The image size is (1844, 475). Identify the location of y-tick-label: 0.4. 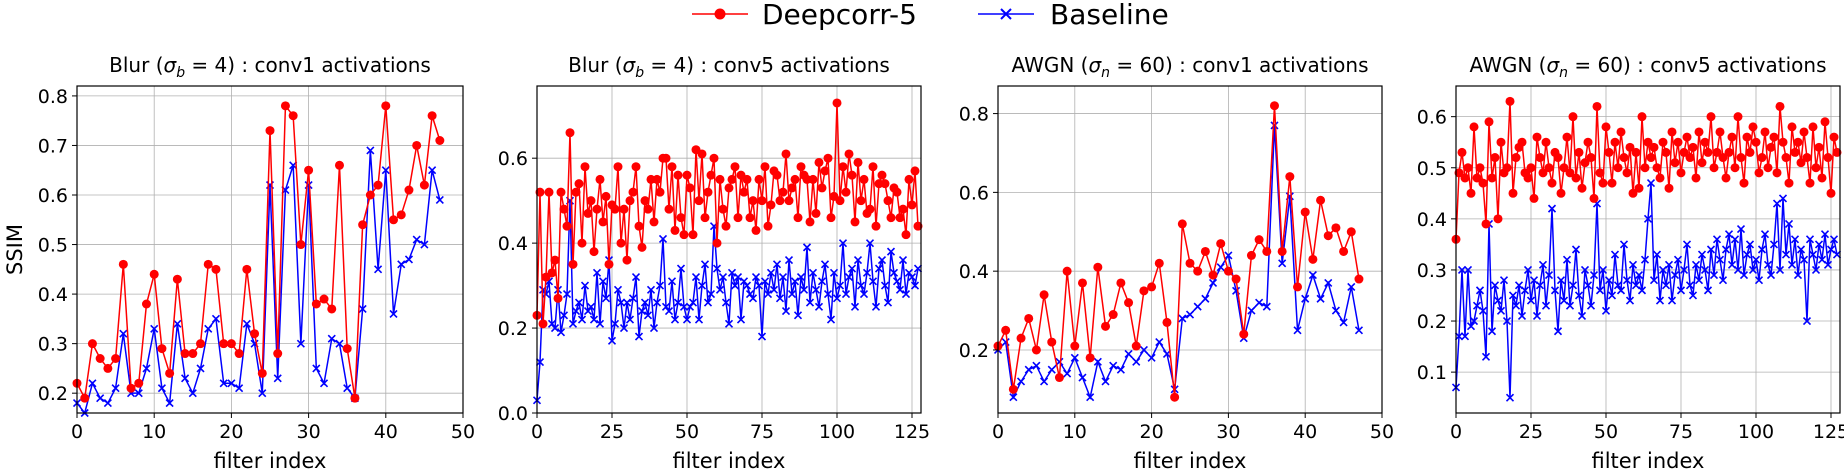
(1432, 220).